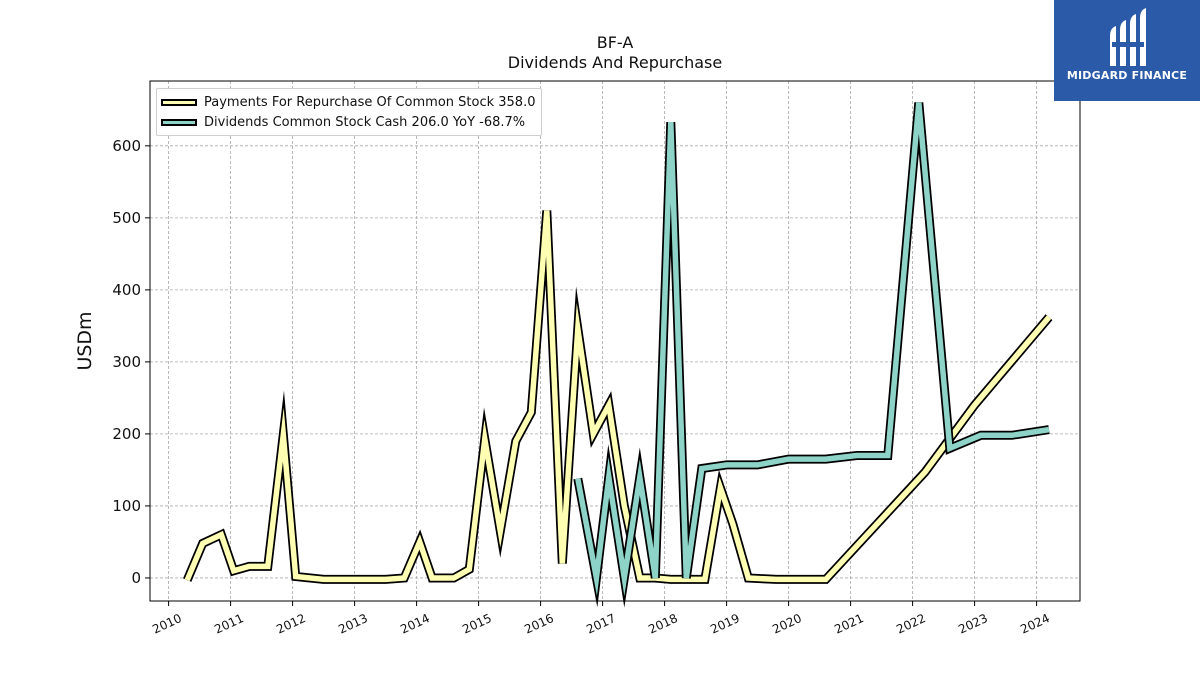 The height and width of the screenshot is (675, 1200). Describe the element at coordinates (126, 146) in the screenshot. I see `y-tick-label: 600` at that location.